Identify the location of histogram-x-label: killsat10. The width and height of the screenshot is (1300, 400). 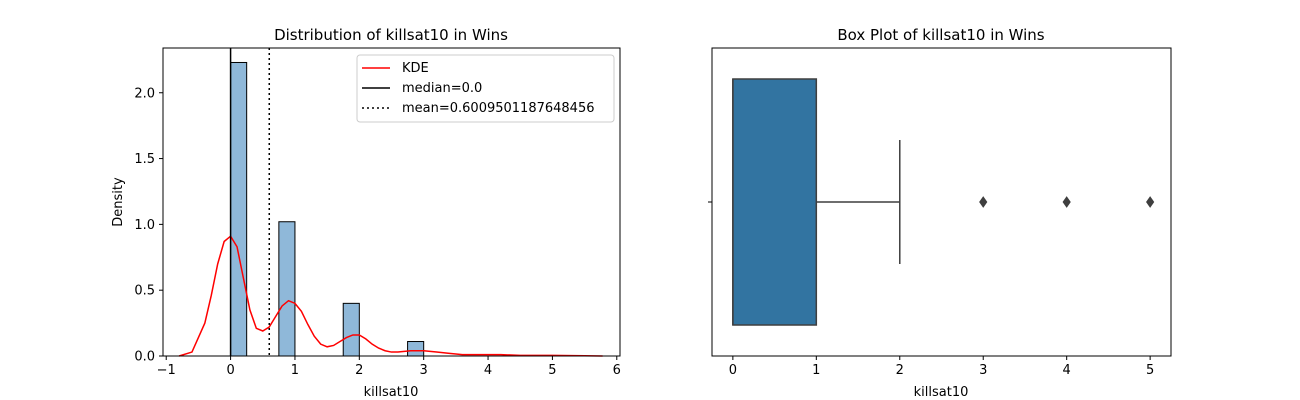
(391, 392).